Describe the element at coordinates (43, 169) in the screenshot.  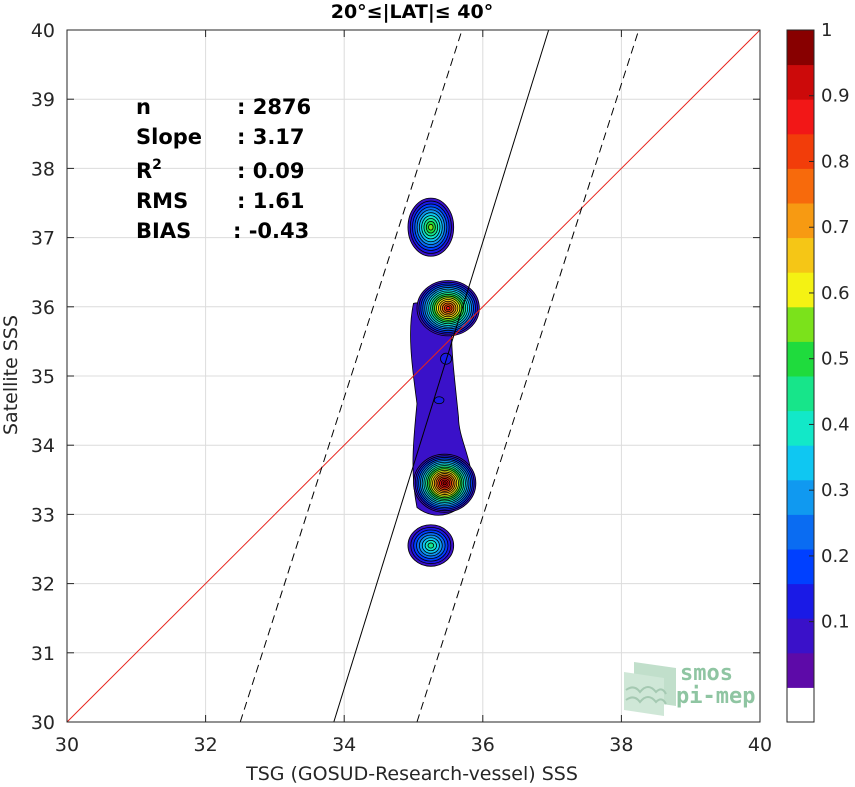
I see `y-tick-label: 38` at that location.